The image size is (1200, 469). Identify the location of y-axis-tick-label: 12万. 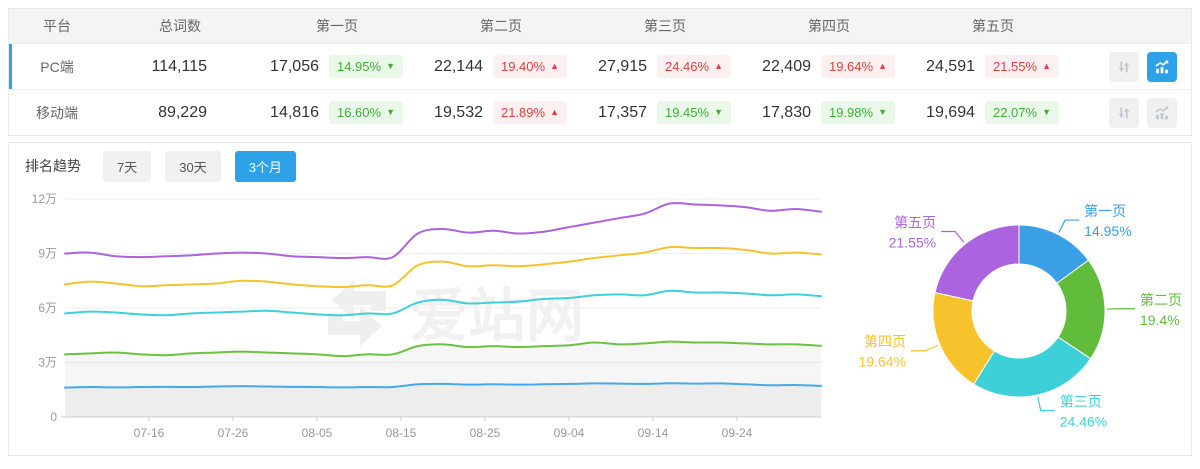
(44, 199).